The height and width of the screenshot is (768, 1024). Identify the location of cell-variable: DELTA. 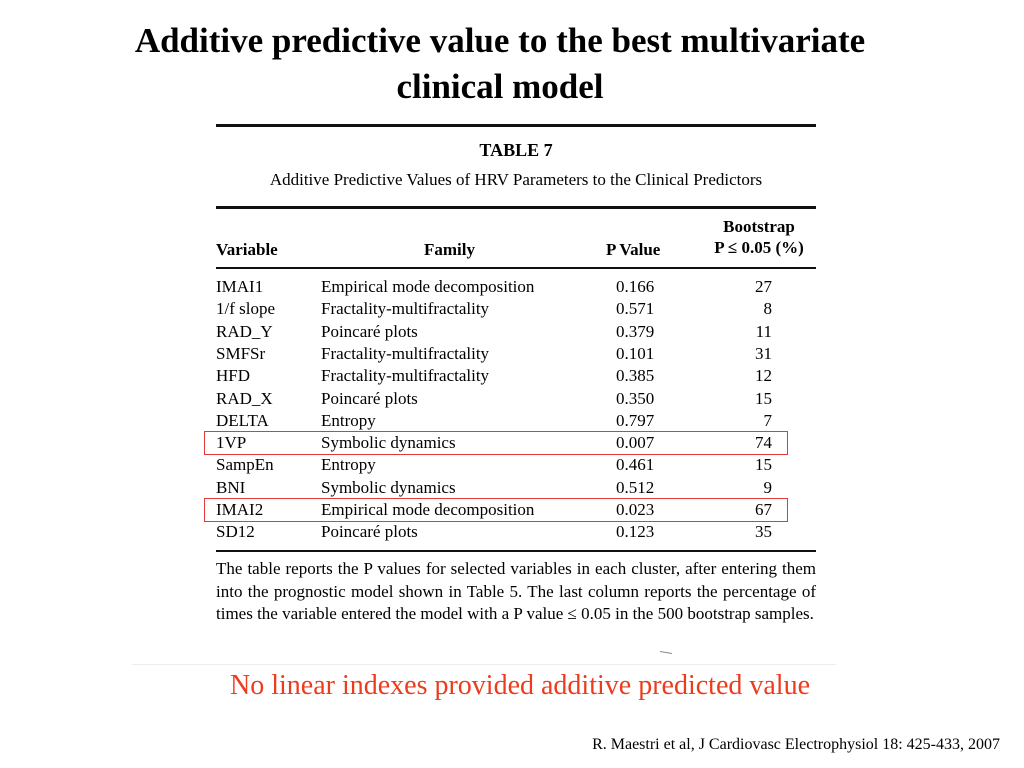
(242, 420).